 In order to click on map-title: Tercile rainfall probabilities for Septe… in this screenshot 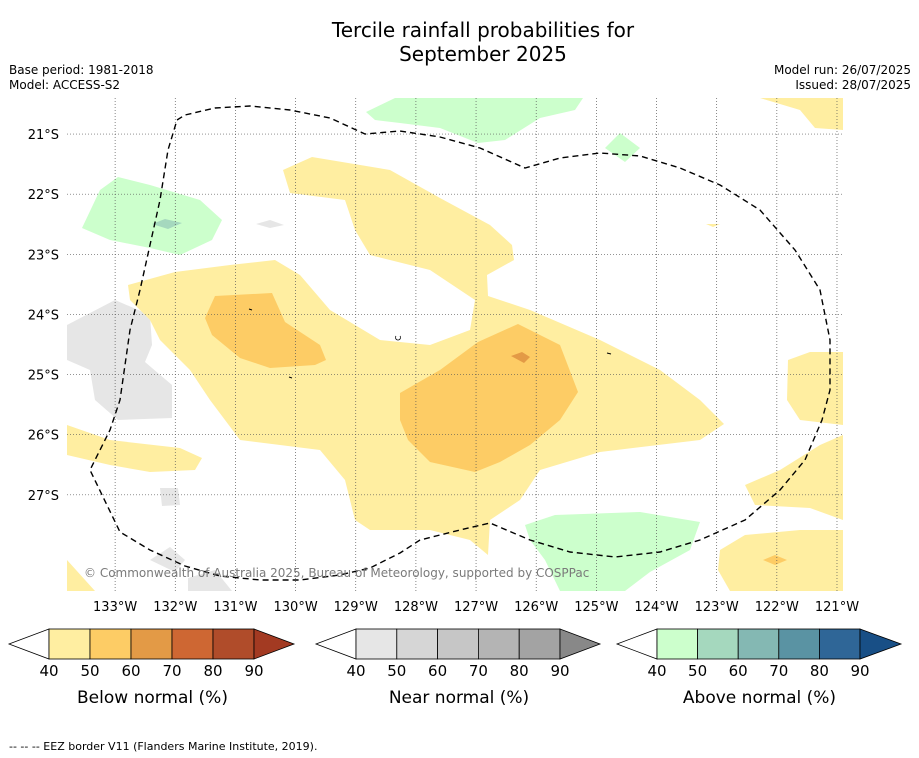, I will do `click(459, 42)`.